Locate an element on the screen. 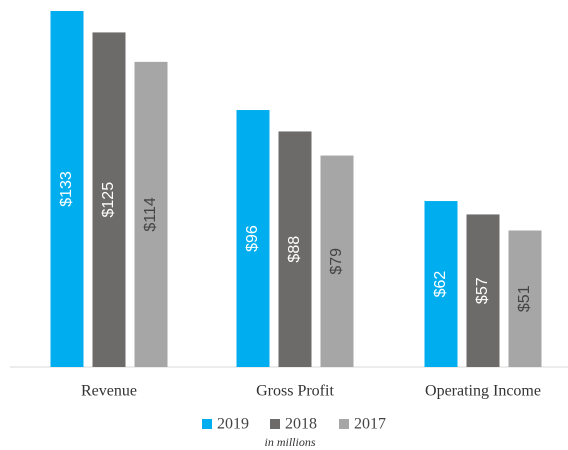  x-tick-label: Operating Income is located at coordinates (483, 391).